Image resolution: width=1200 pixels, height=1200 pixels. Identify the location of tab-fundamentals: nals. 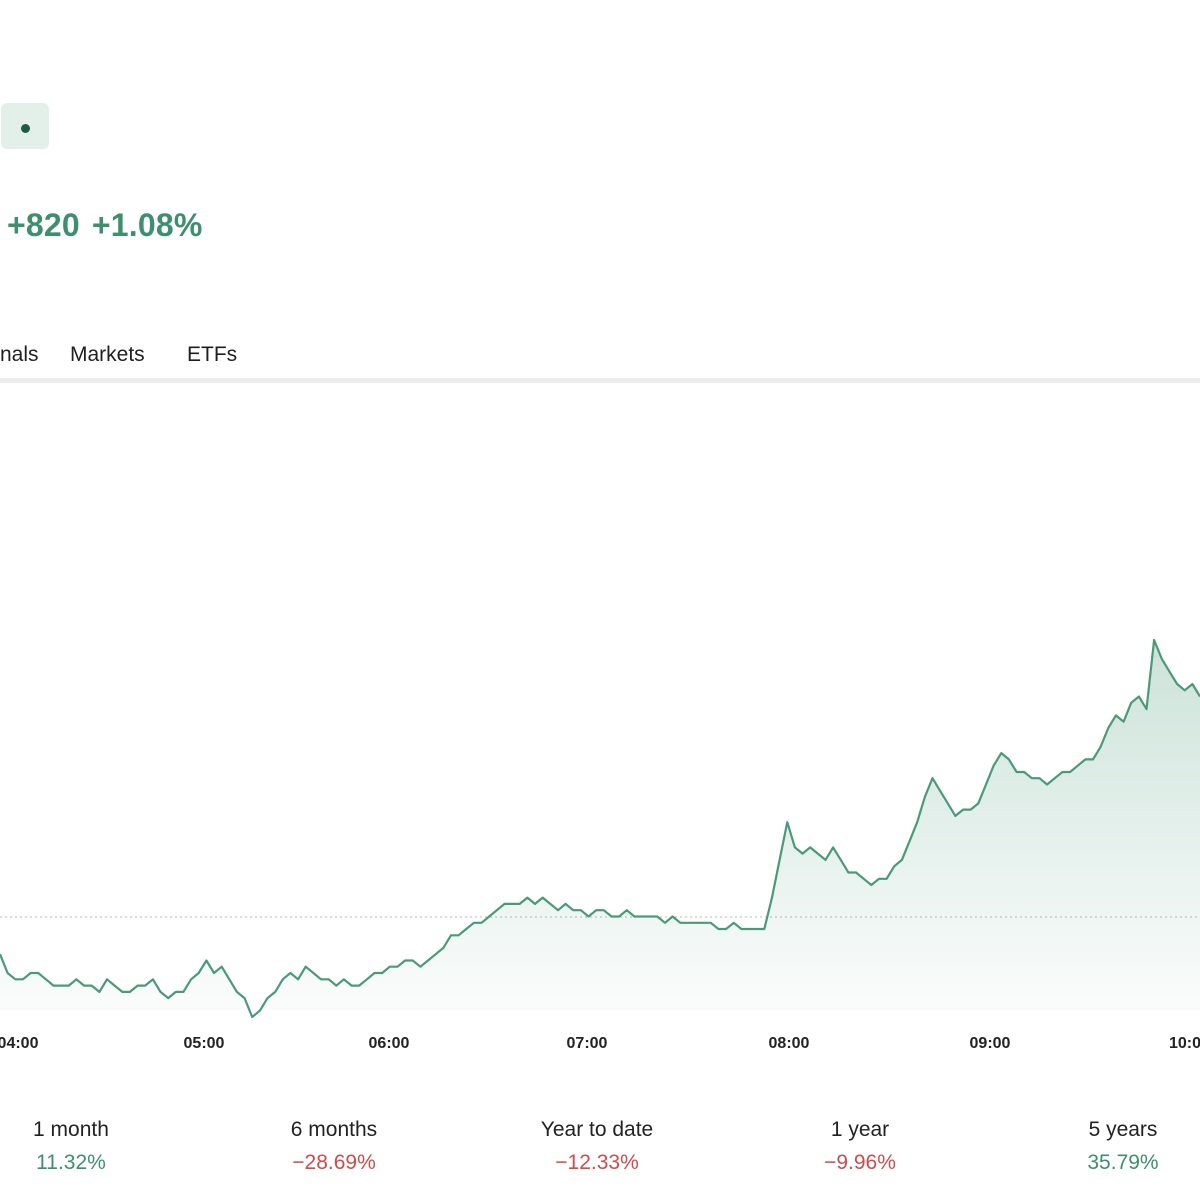
(19, 354).